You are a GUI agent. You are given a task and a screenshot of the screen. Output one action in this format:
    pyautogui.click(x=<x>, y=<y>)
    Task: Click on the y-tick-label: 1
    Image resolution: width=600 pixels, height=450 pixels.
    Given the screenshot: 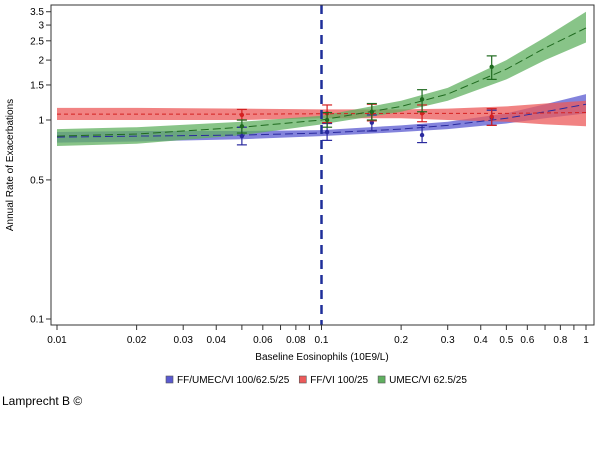 What is the action you would take?
    pyautogui.click(x=41, y=121)
    